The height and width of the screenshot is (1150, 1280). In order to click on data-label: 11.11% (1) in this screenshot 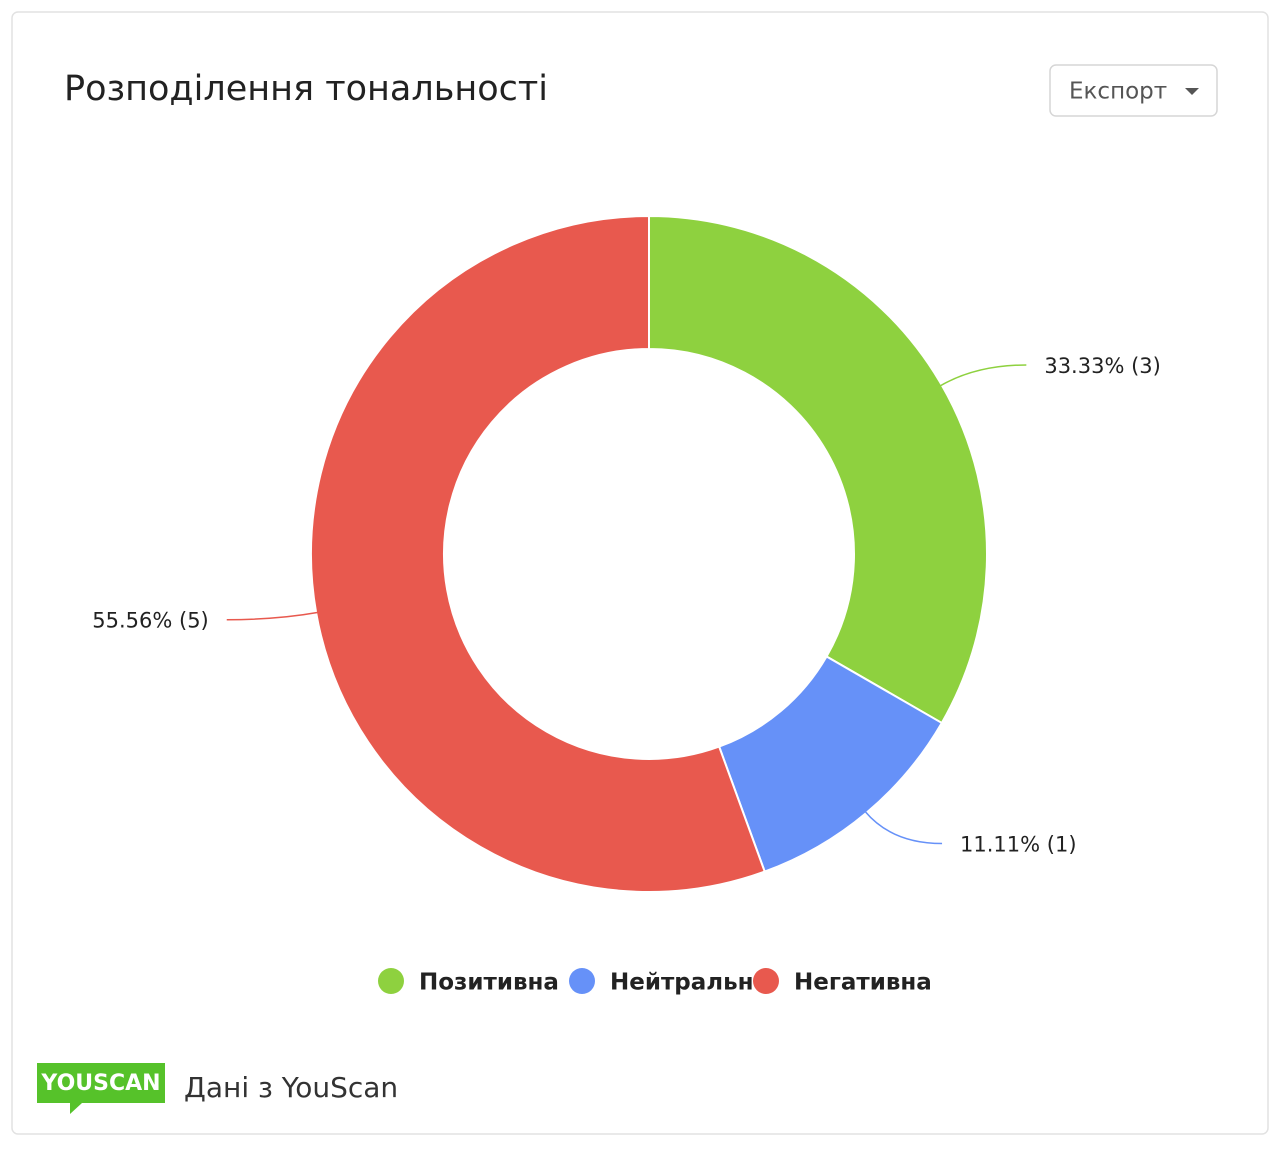, I will do `click(1018, 845)`.